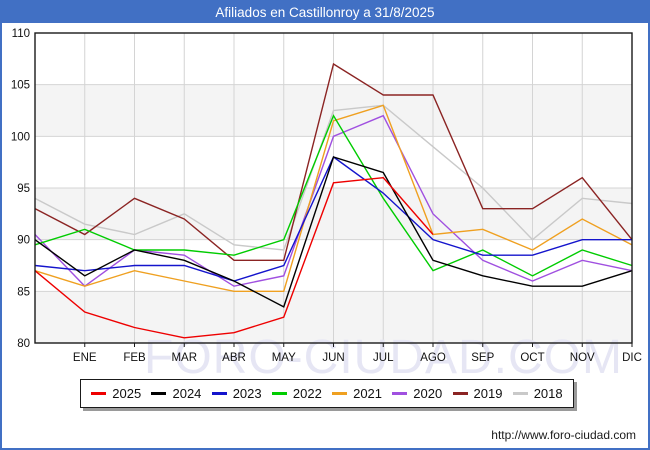 This screenshot has height=450, width=650. I want to click on x-tick-label: ABR, so click(234, 358).